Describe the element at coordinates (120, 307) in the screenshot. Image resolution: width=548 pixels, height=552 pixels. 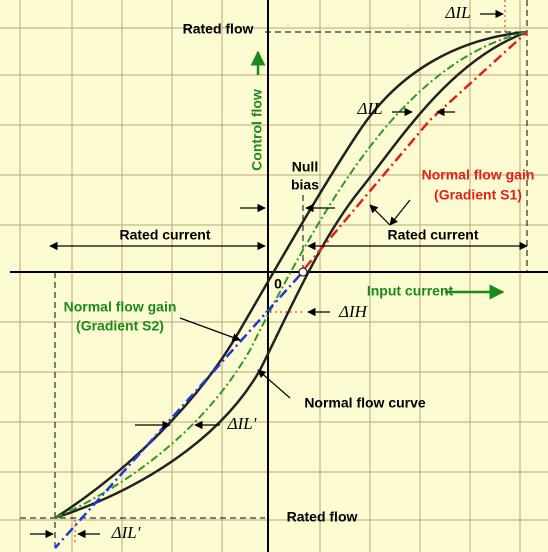
I see `gain-s2-label: Normal flow gain` at that location.